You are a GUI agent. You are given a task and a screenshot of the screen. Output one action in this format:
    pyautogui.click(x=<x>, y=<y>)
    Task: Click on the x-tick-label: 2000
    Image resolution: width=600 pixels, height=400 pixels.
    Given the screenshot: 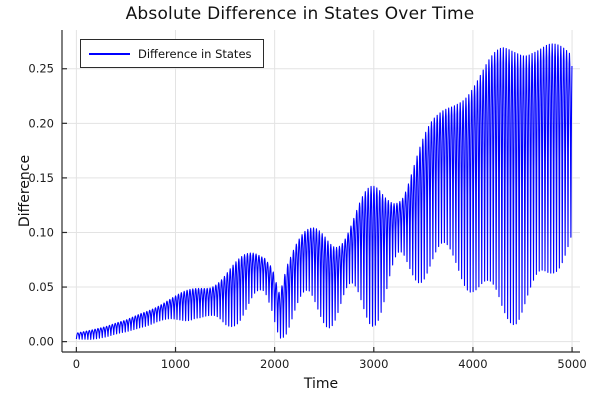 What is the action you would take?
    pyautogui.click(x=274, y=364)
    